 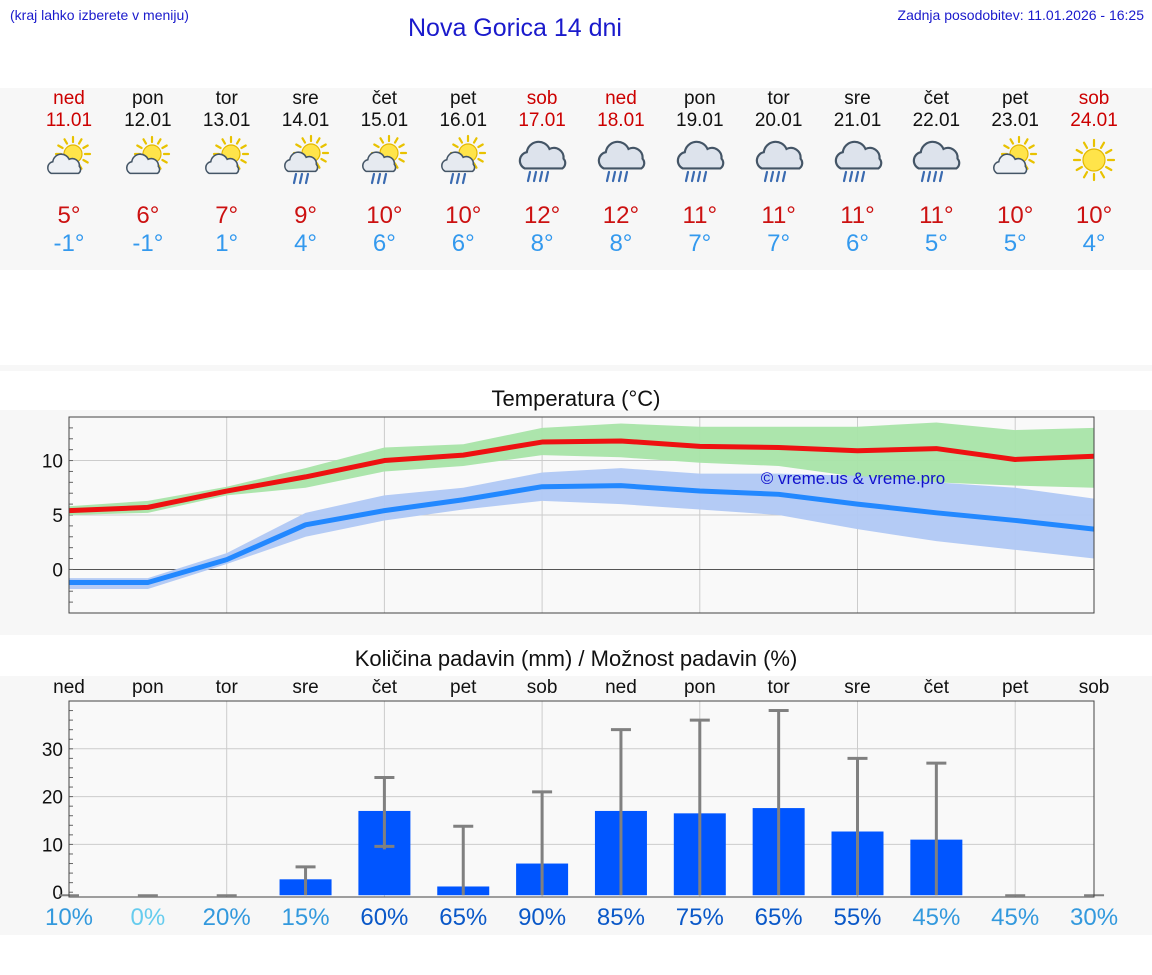 I want to click on y-tick-label: 10, so click(x=52, y=845).